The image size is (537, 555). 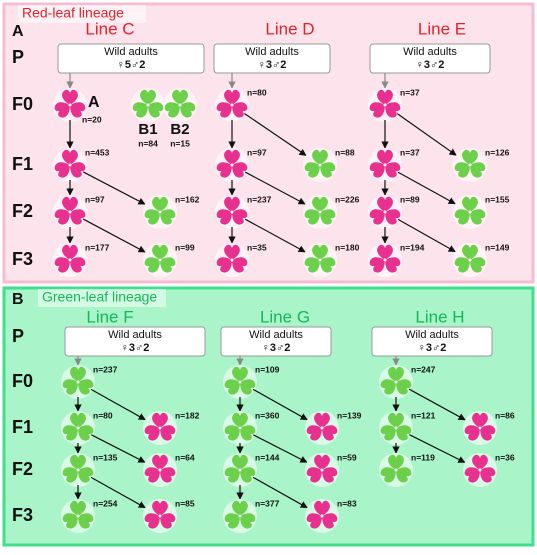 I want to click on panel-label: B, so click(x=18, y=299).